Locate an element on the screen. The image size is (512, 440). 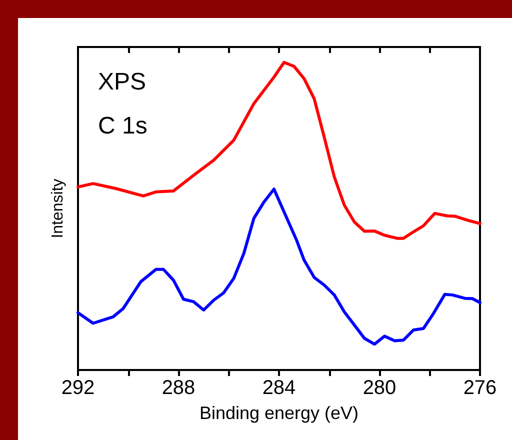
x-axis-title: Binding energy (eV) is located at coordinates (279, 413).